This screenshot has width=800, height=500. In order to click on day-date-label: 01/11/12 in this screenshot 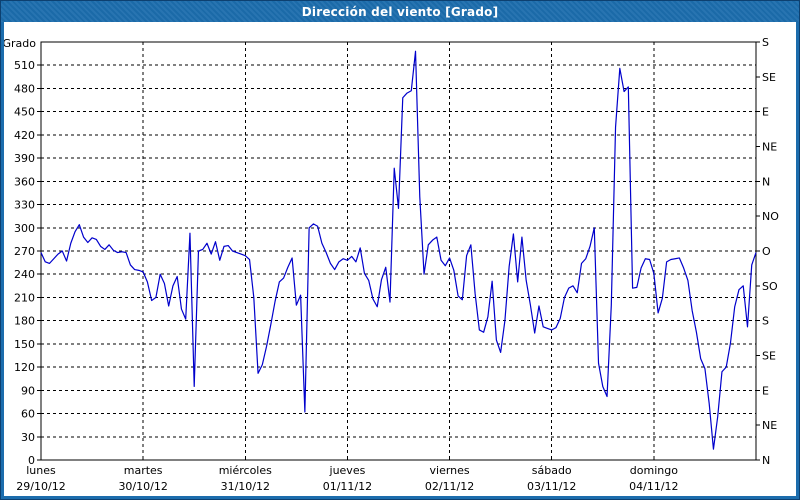, I will do `click(347, 486)`.